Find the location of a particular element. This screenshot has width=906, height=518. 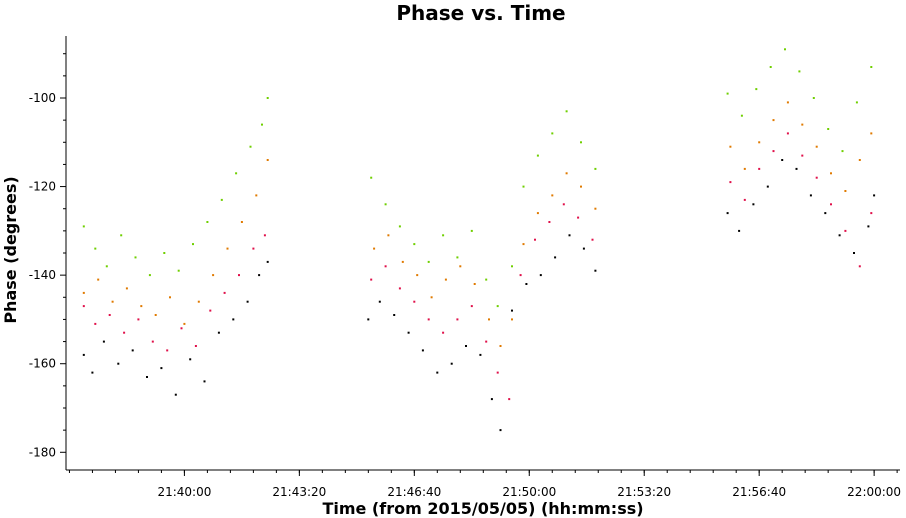

chart-title: Phase vs. Time is located at coordinates (480, 13).